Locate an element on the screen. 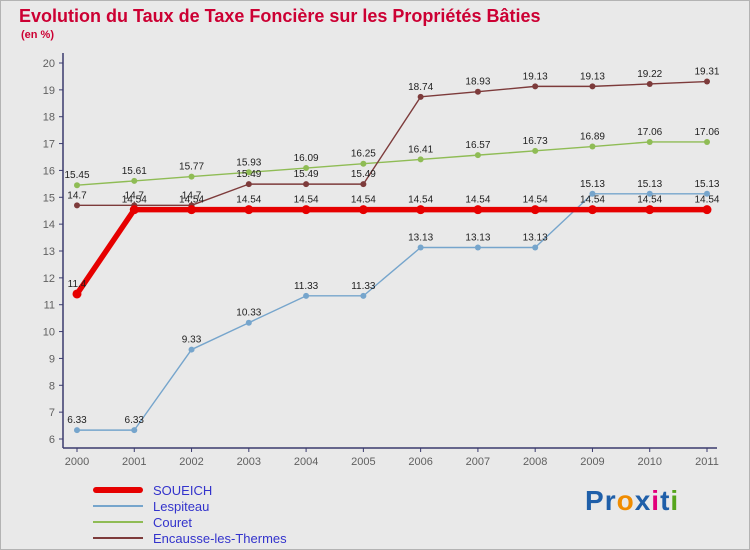  data-label: 16.25 is located at coordinates (363, 154).